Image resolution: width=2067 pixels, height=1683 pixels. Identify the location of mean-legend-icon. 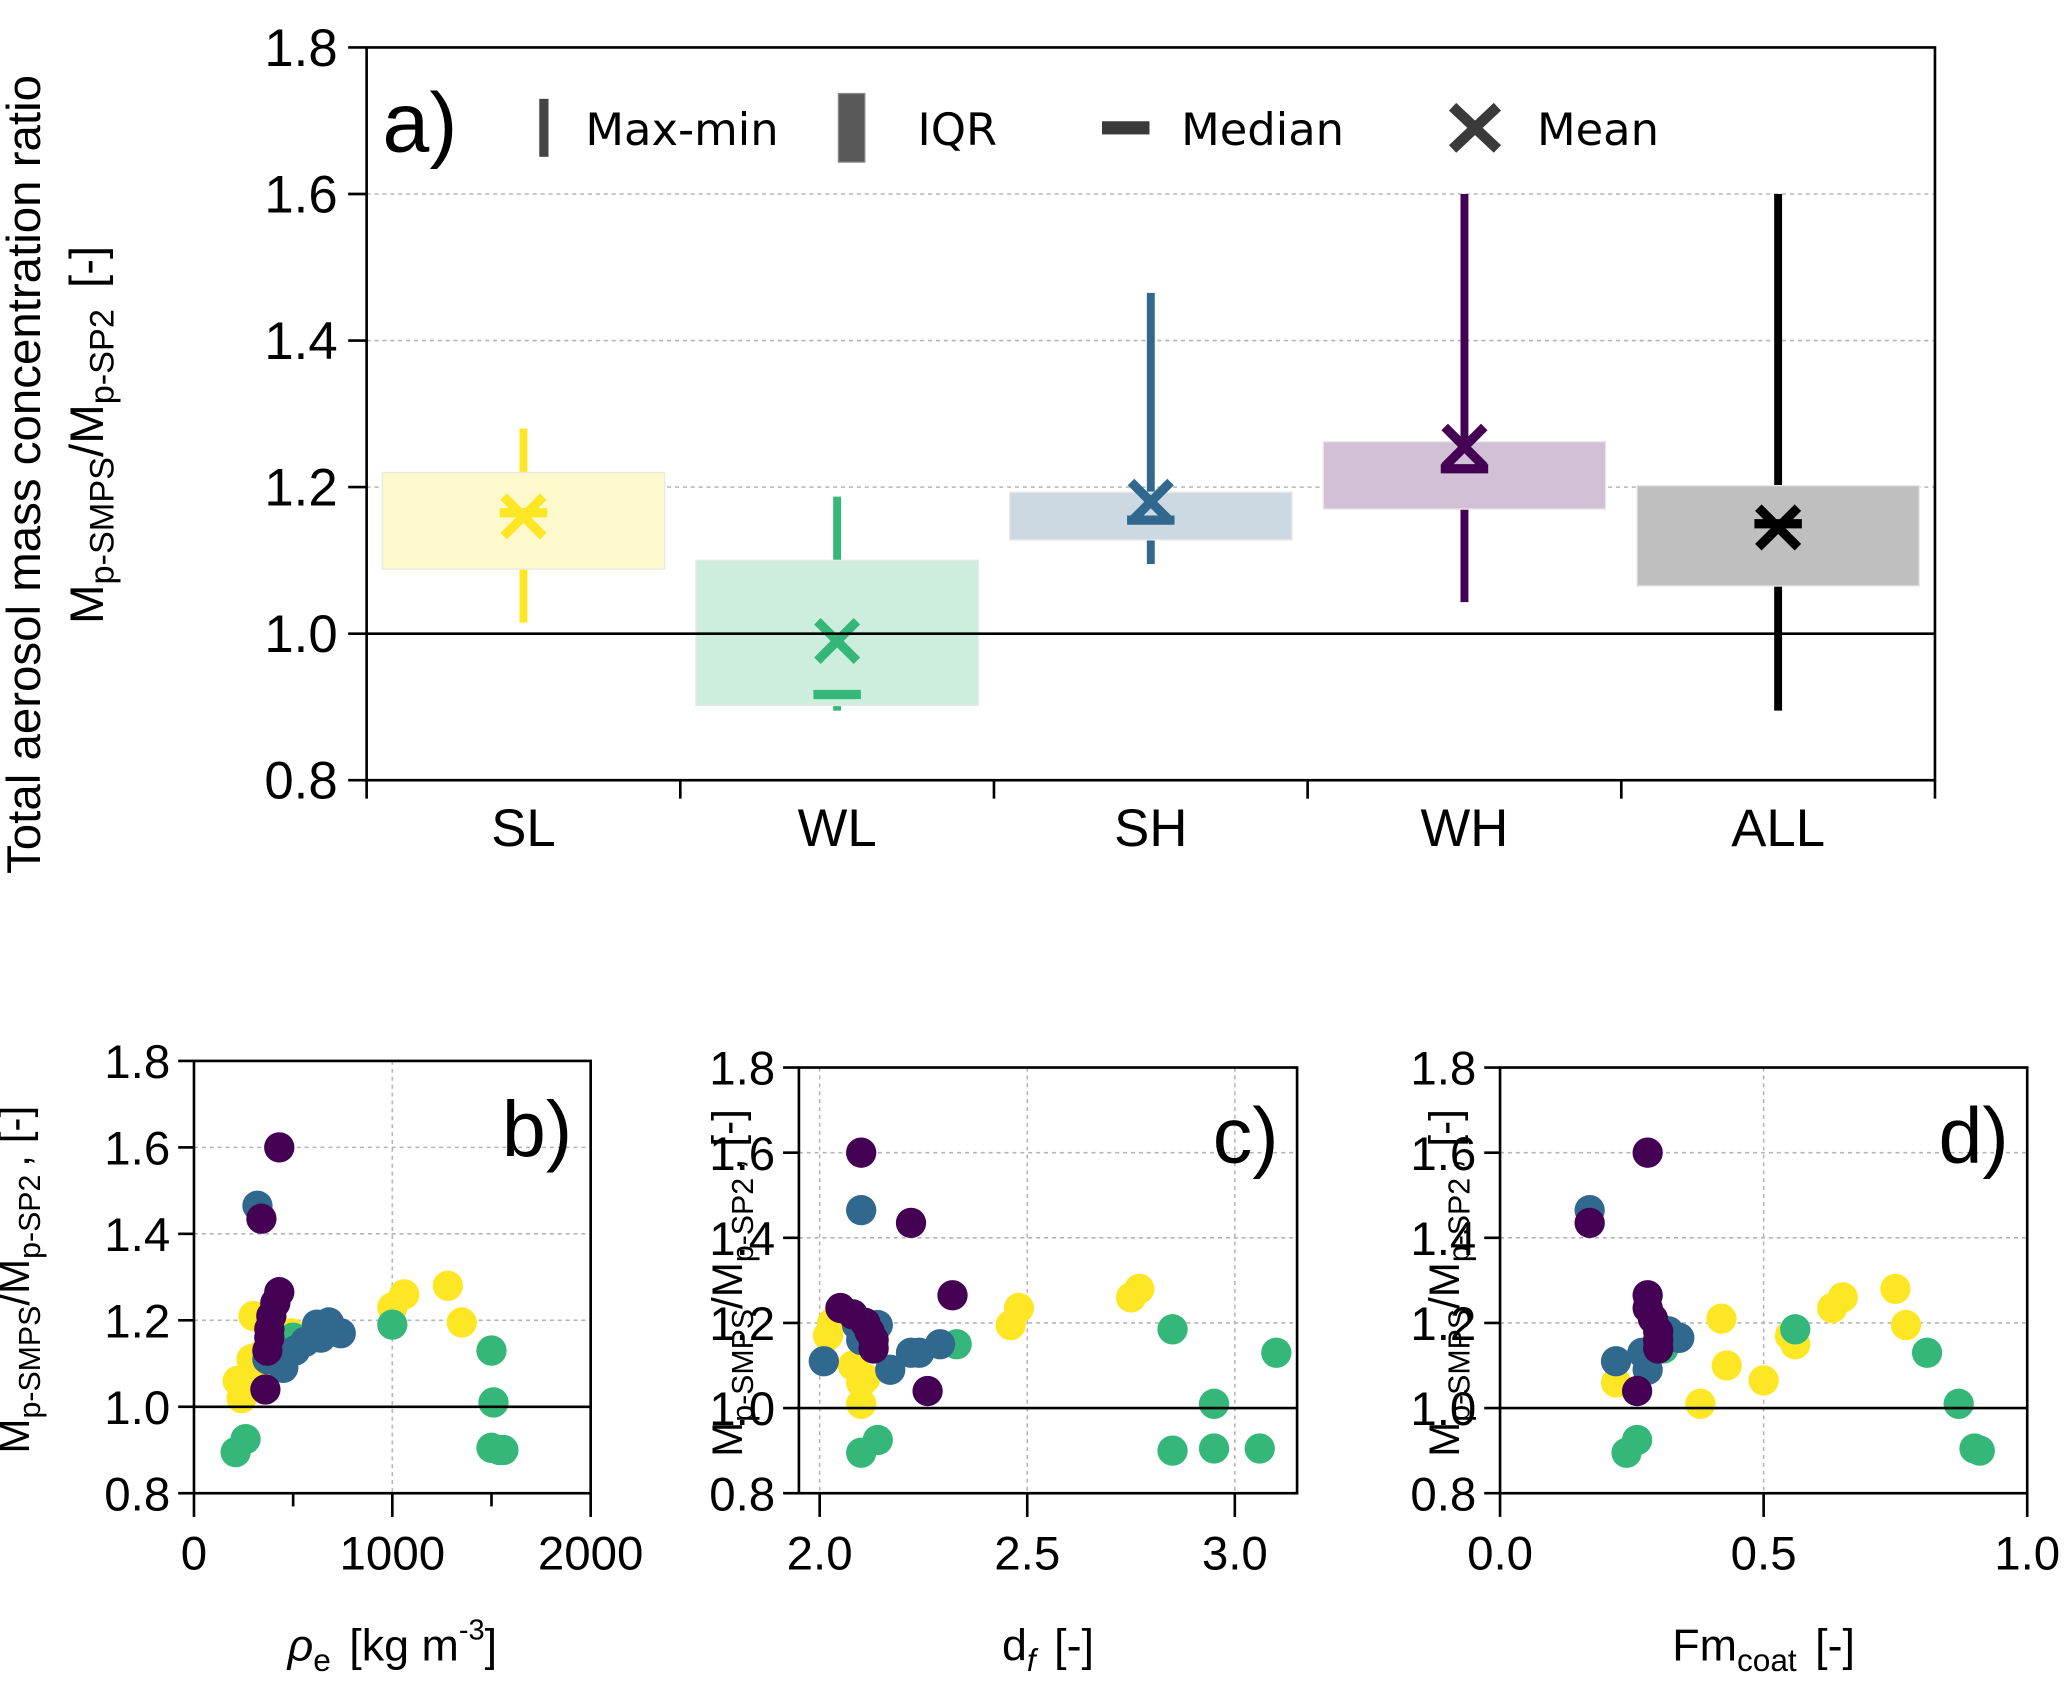
(1475, 127).